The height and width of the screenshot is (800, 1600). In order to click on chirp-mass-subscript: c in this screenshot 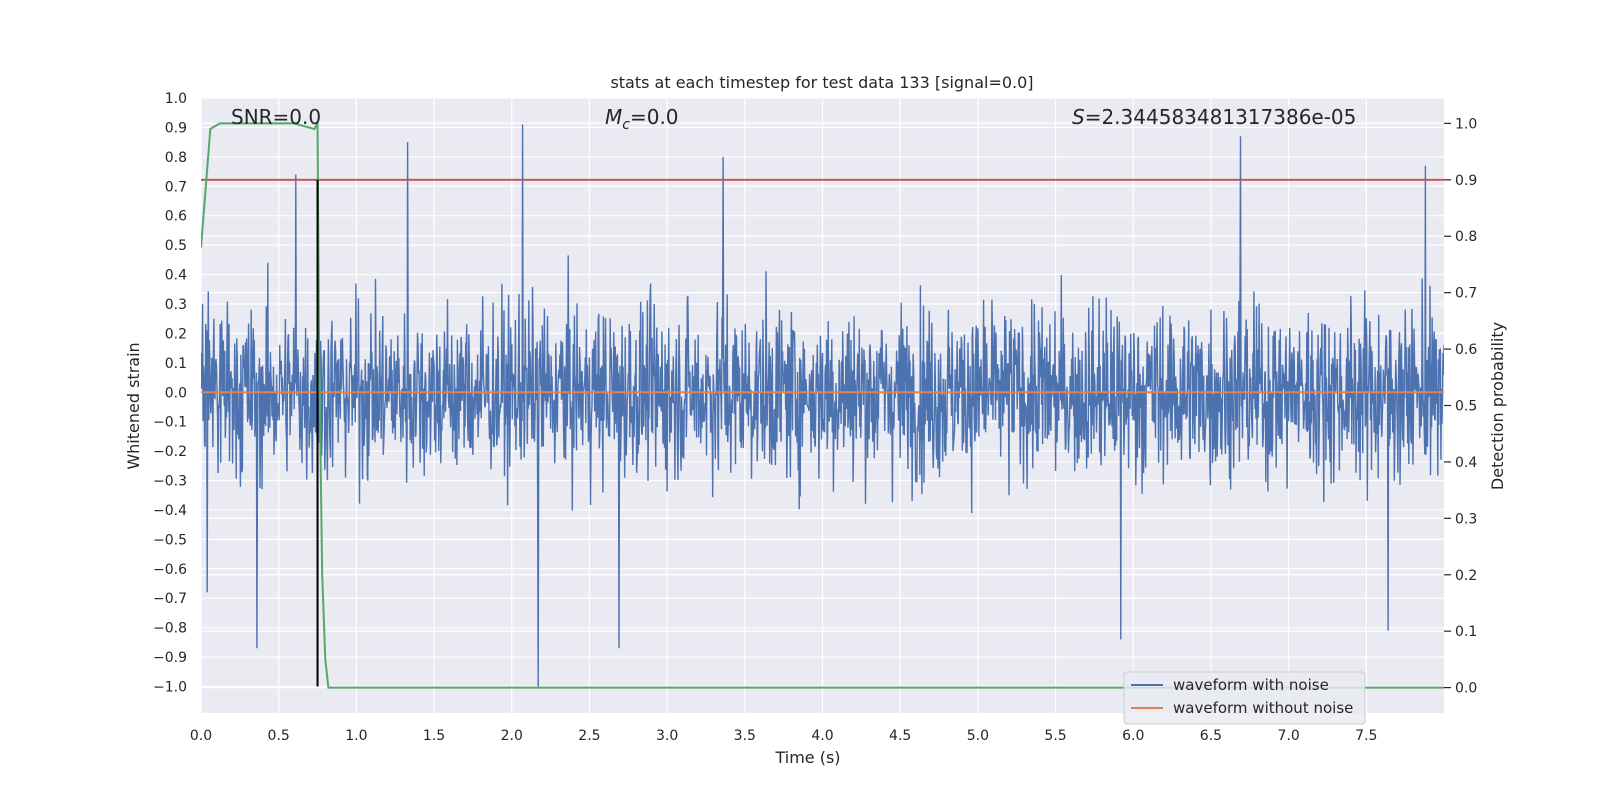, I will do `click(626, 125)`.